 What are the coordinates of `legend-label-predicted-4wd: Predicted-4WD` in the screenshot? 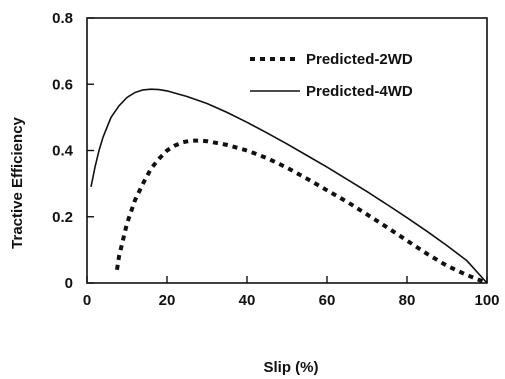 It's located at (359, 91).